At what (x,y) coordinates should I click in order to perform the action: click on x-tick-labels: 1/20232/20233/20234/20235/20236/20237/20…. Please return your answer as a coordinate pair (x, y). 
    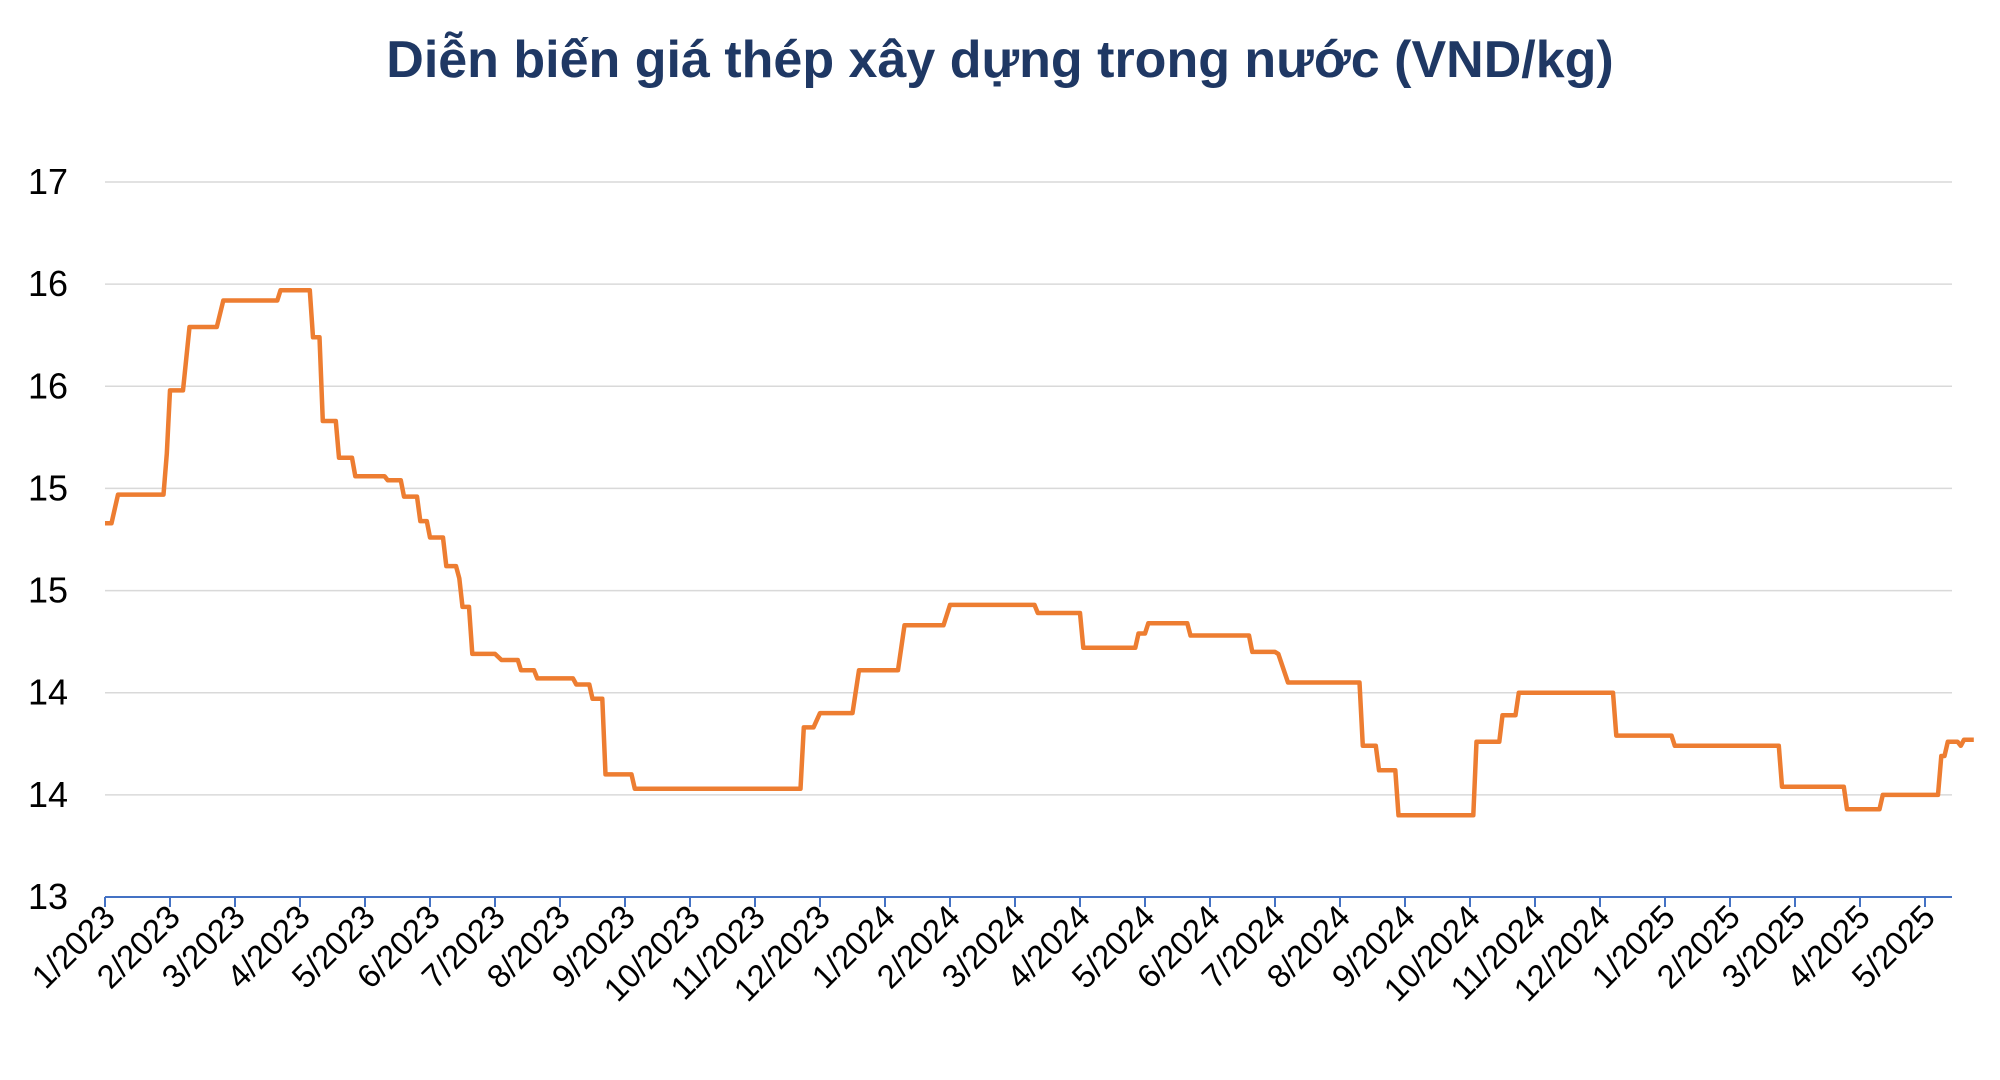
    Looking at the image, I should click on (983, 953).